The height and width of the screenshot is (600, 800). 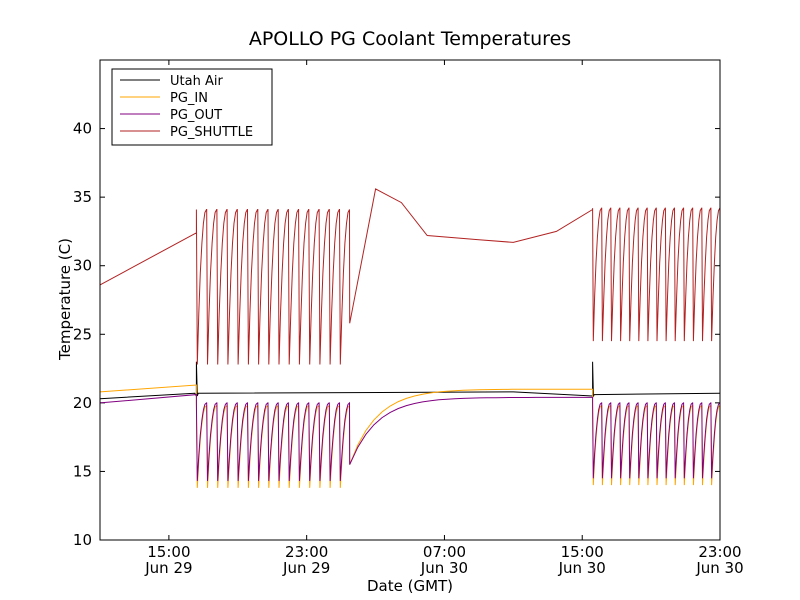 I want to click on y-tick-label: 10, so click(x=82, y=540).